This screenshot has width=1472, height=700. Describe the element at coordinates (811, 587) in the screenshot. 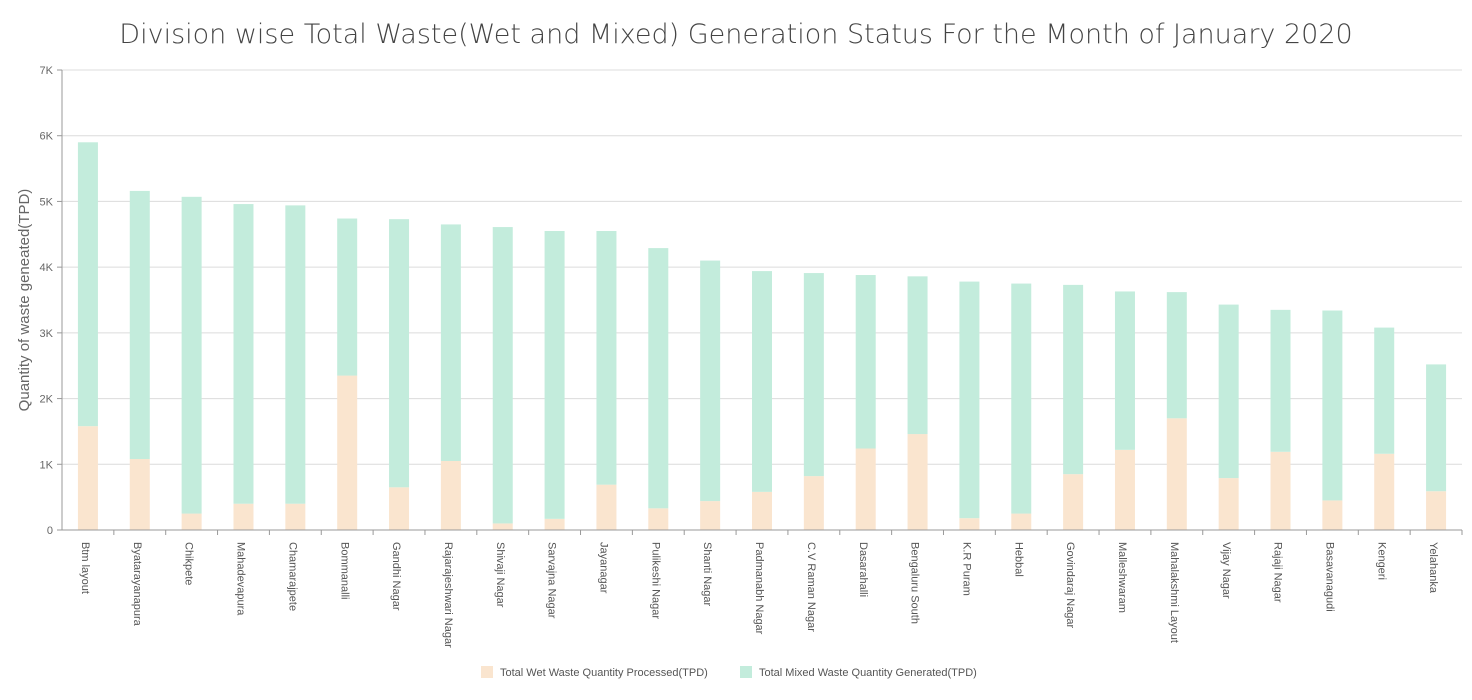

I see `x-tick-label: C.V Raman Nagar` at that location.